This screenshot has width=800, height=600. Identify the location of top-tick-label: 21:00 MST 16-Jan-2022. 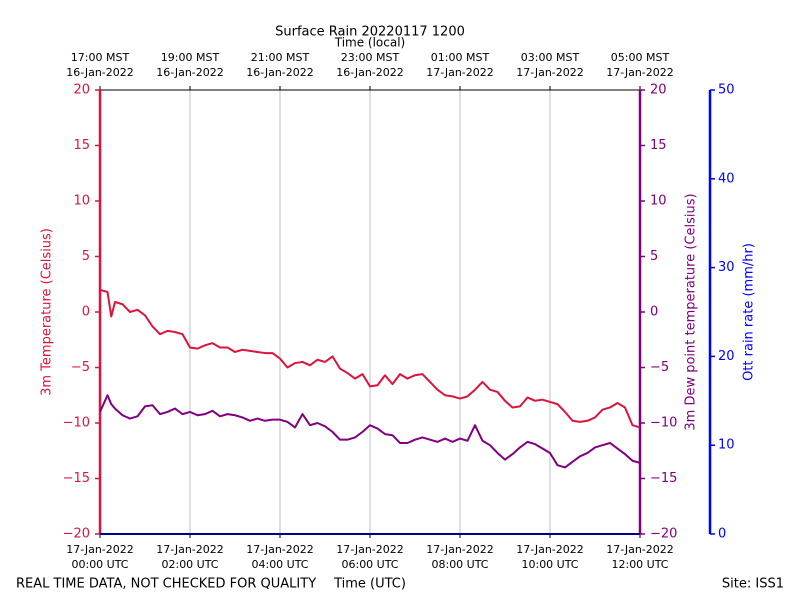
(280, 65).